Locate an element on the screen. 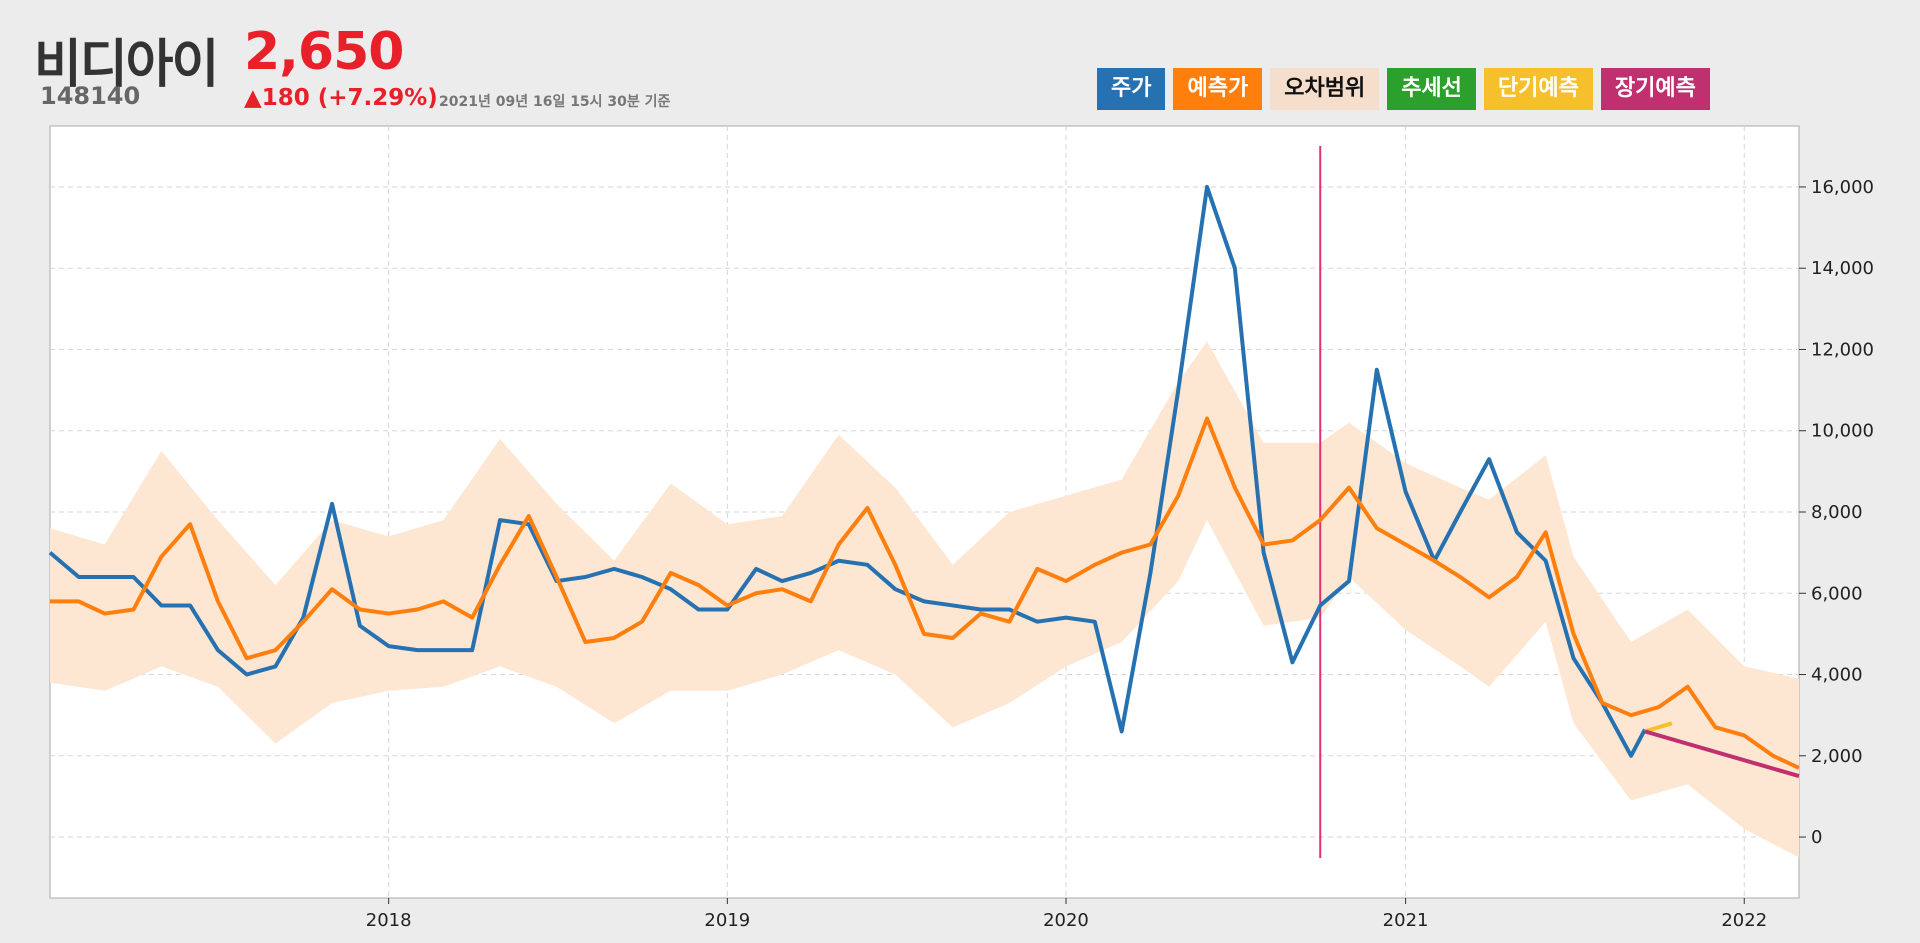 The height and width of the screenshot is (943, 1920). legend-long-term-forecast-button: 장기예측 is located at coordinates (1655, 89).